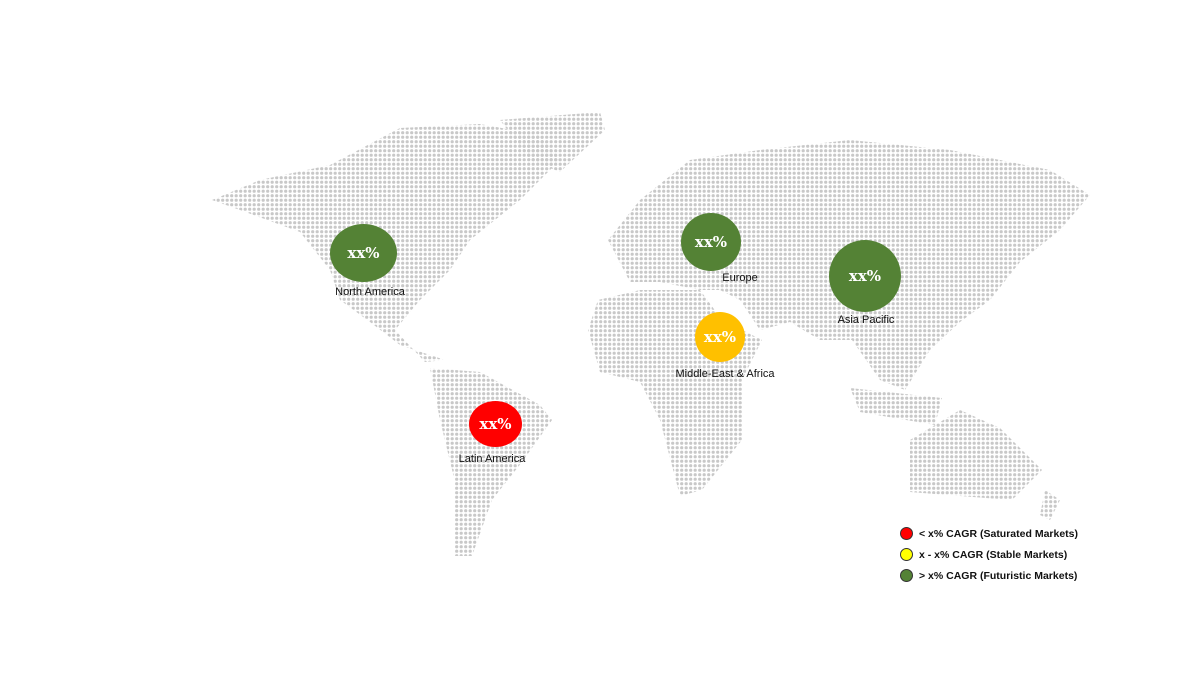 This screenshot has width=1200, height=675. What do you see at coordinates (896, 406) in the screenshot?
I see `continent-southeast-asia-islands` at bounding box center [896, 406].